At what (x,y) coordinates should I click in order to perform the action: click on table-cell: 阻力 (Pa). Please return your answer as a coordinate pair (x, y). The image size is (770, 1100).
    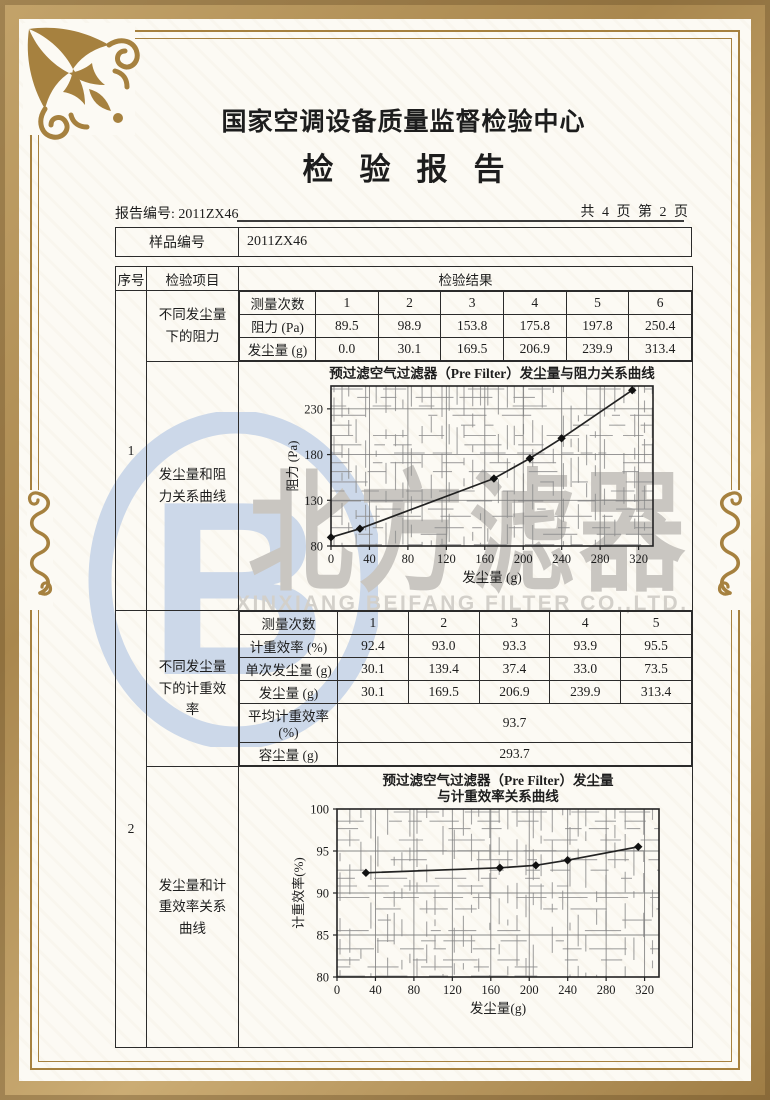
    Looking at the image, I should click on (277, 326).